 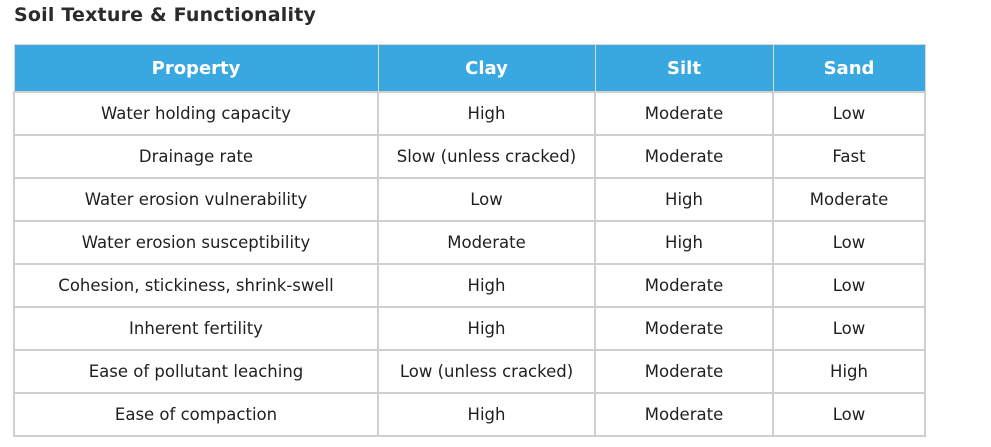 I want to click on property-cell: Cohesion, stickiness, shrink-swell, so click(x=196, y=285).